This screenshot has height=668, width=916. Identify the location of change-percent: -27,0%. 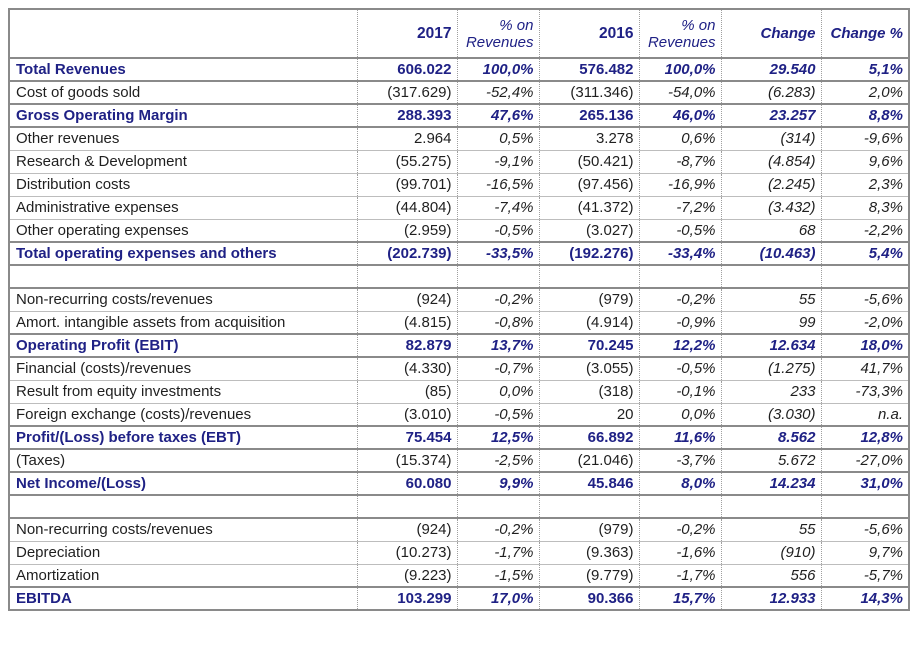
(864, 460).